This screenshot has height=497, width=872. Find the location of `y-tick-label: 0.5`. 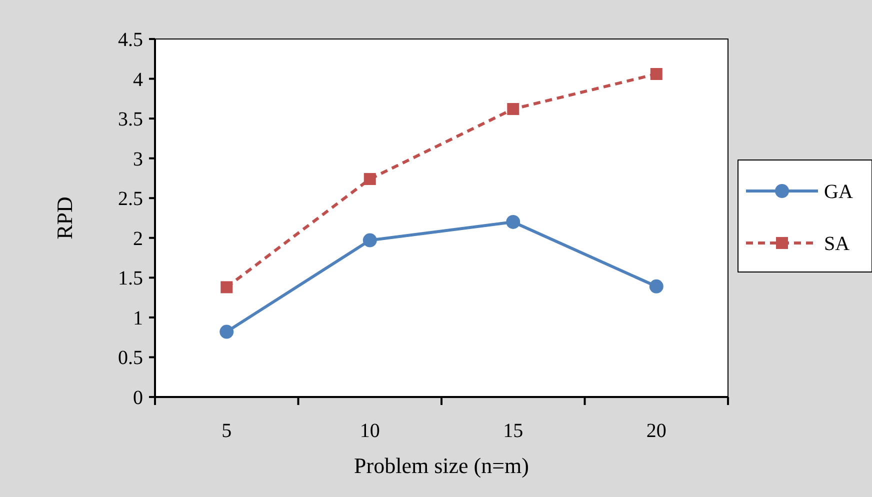

y-tick-label: 0.5 is located at coordinates (130, 358).